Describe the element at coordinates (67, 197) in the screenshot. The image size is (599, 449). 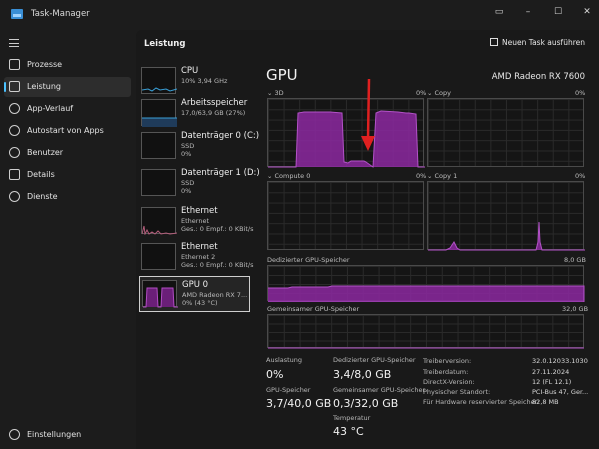
I see `sidebar-item-services: Dienste` at that location.